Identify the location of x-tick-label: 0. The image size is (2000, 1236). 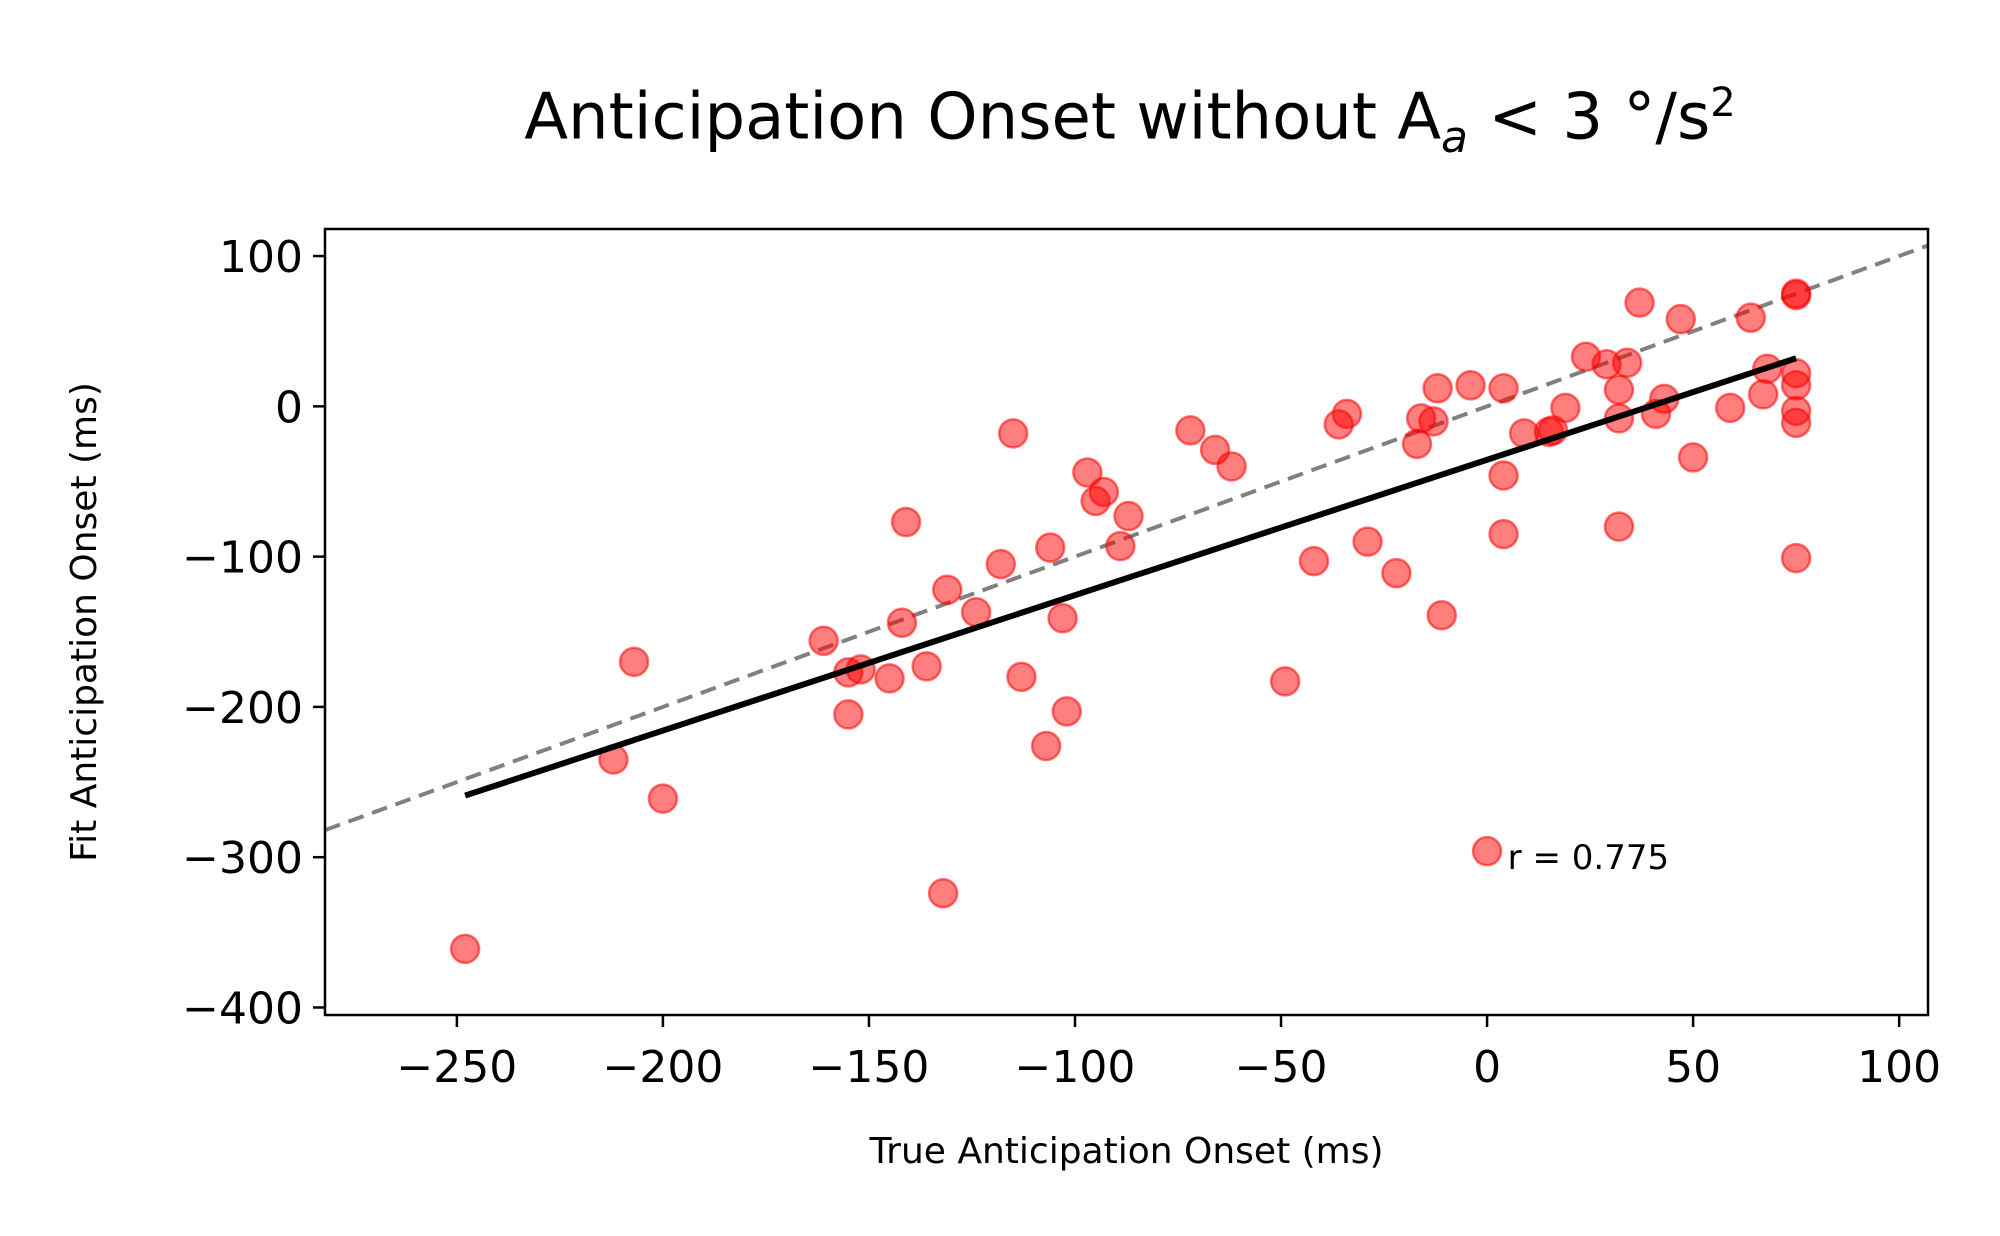
(1487, 1067).